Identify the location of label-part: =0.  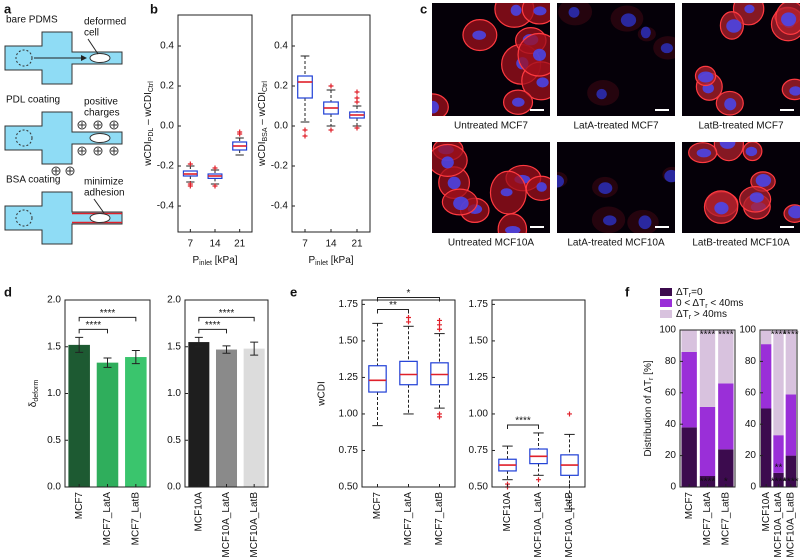
(697, 292).